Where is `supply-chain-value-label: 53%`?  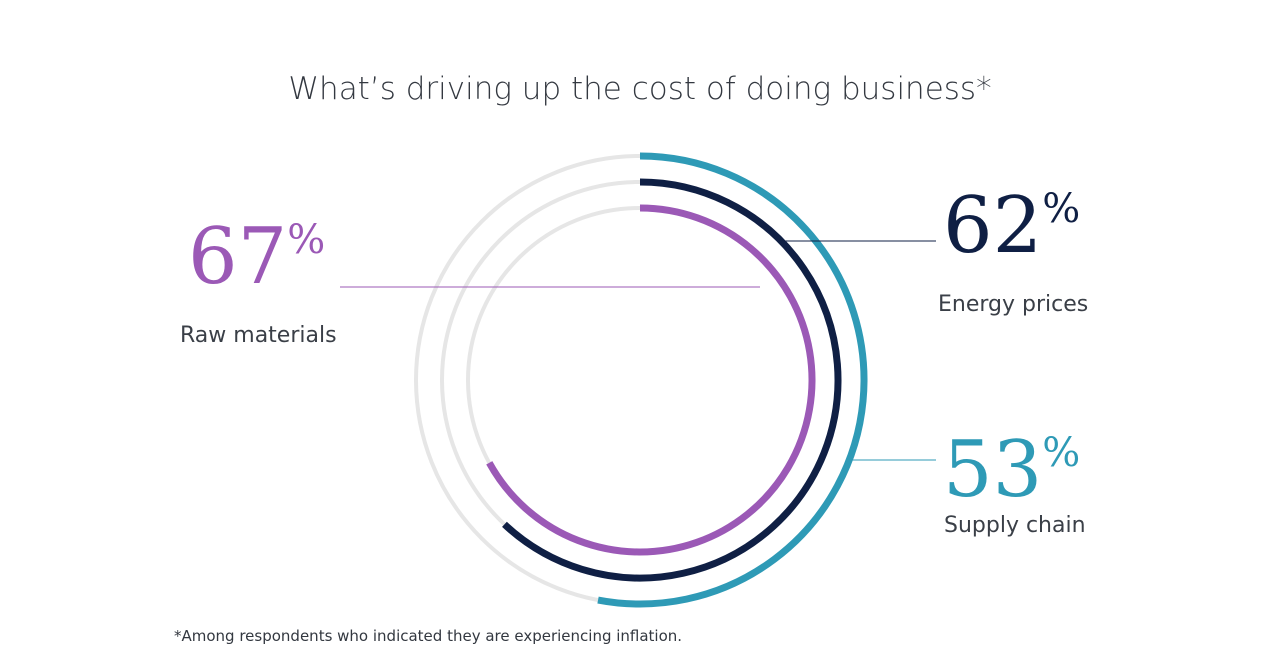
supply-chain-value-label: 53% is located at coordinates (1011, 470).